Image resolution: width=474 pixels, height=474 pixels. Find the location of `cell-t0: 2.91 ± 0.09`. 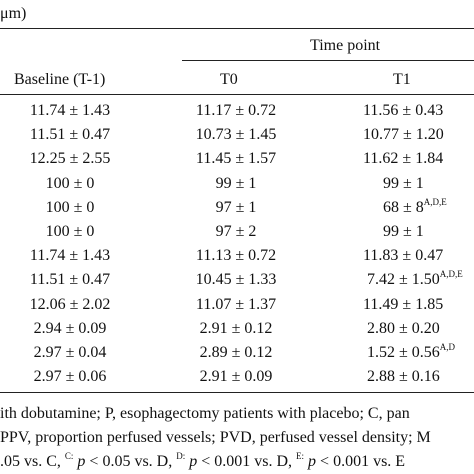

cell-t0: 2.91 ± 0.09 is located at coordinates (236, 376).